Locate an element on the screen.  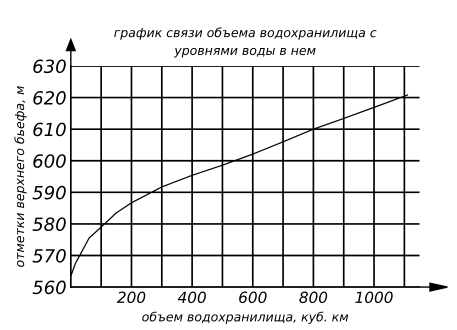
y-tick-label: 560 is located at coordinates (49, 287).